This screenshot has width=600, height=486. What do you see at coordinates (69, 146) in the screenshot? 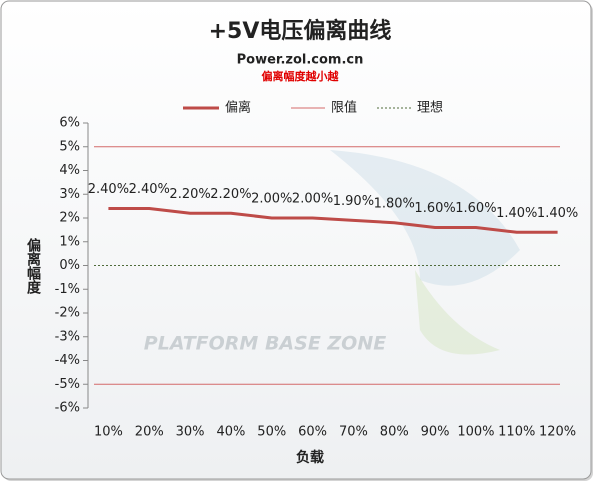
I see `y-tick-label: 5%` at bounding box center [69, 146].